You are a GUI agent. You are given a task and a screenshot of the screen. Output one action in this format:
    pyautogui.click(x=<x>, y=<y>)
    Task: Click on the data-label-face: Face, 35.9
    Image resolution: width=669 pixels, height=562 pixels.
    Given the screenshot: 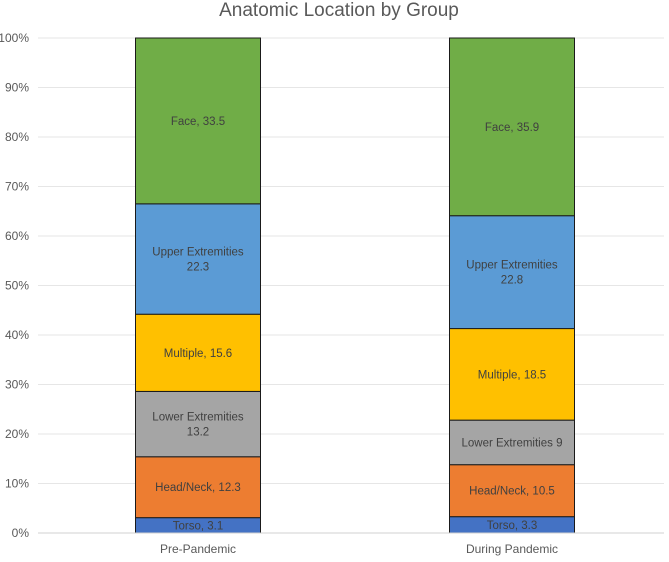 What is the action you would take?
    pyautogui.click(x=512, y=128)
    